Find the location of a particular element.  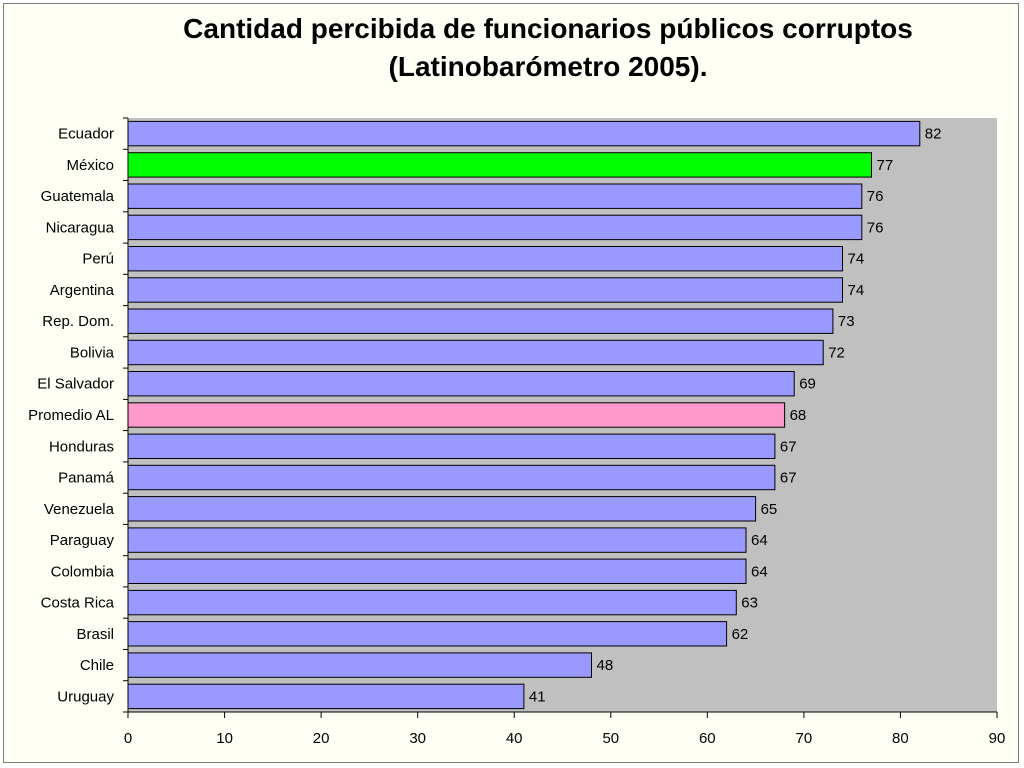

category-label: Panamá is located at coordinates (86, 478).